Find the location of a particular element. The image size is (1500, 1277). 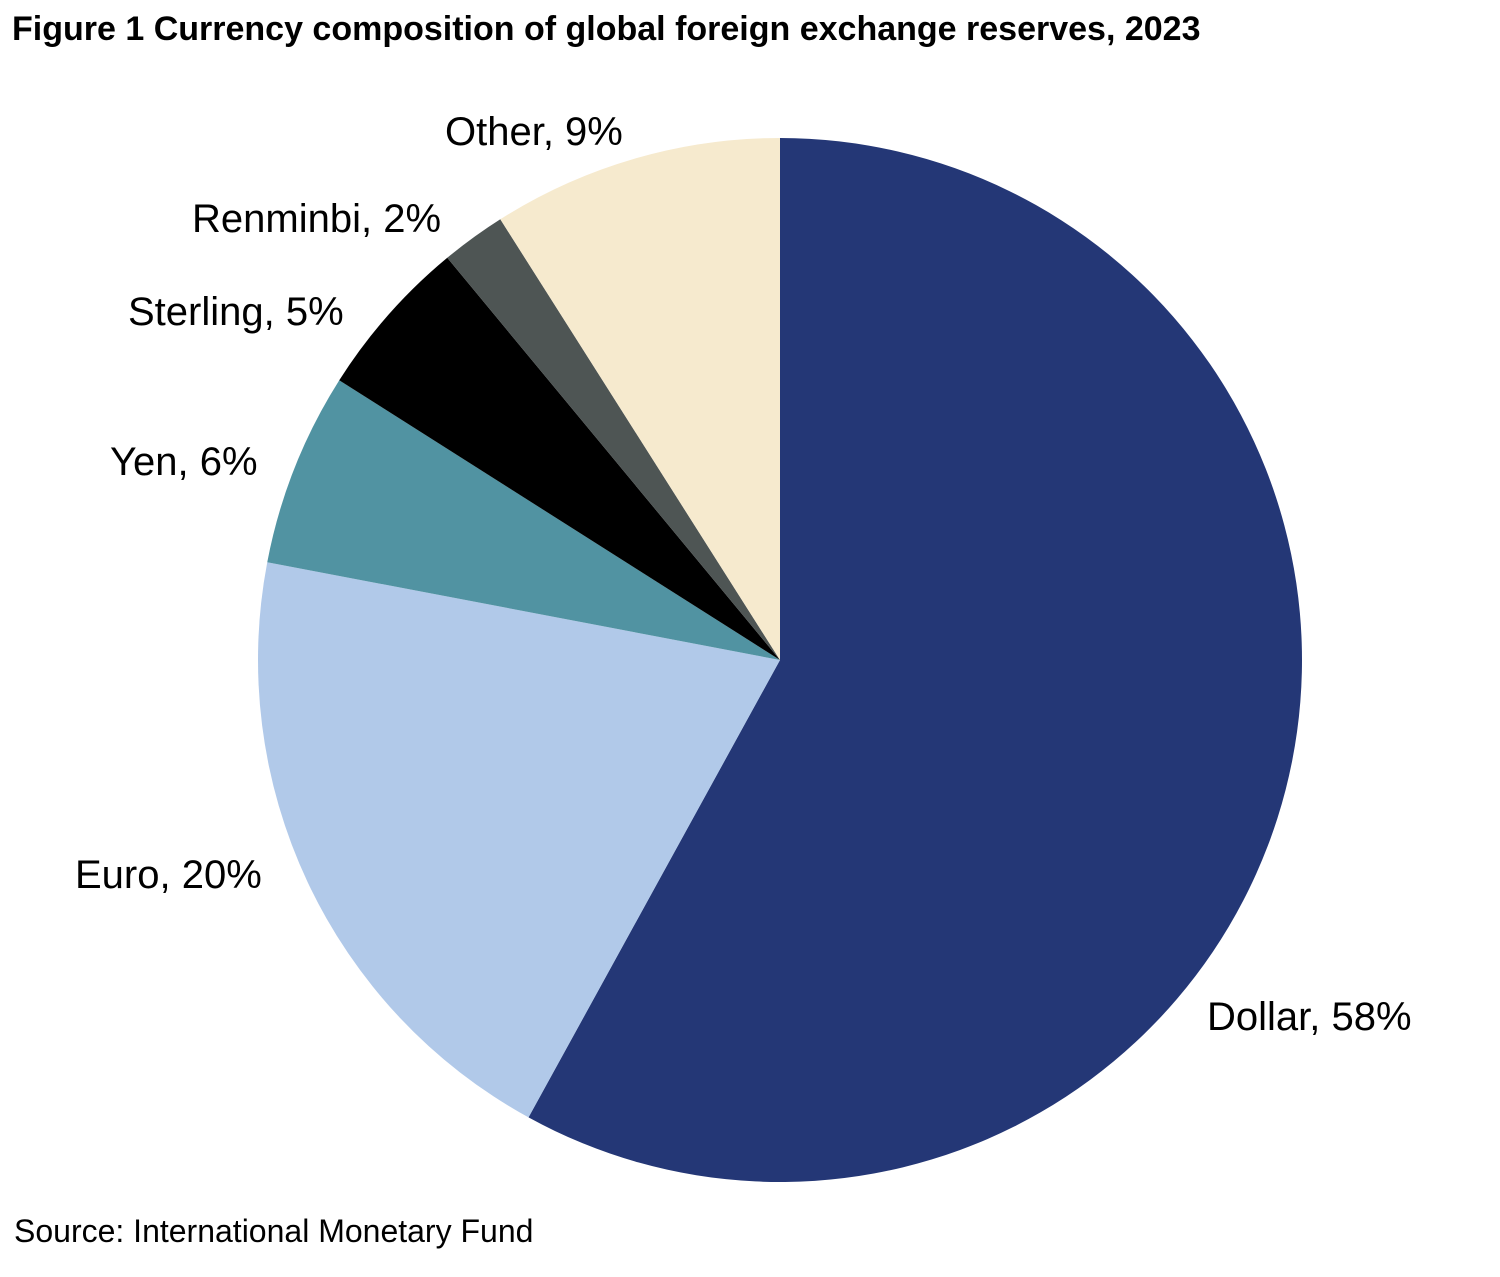

pie-slice-yen is located at coordinates (523, 520).